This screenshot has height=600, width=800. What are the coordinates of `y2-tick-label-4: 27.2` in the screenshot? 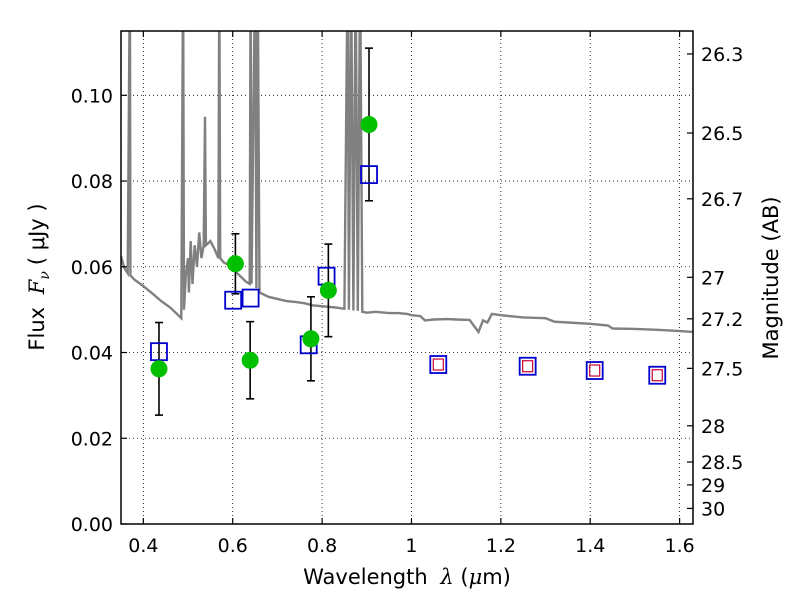 It's located at (722, 320).